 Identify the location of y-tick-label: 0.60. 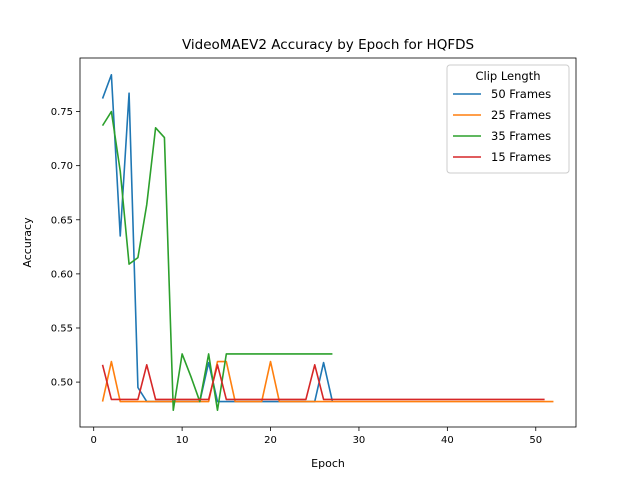
(62, 274).